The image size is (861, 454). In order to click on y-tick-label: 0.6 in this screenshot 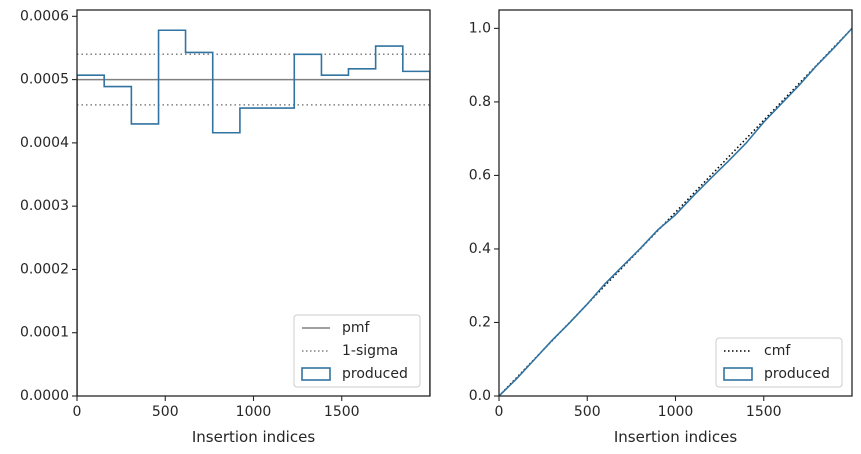, I will do `click(480, 175)`.